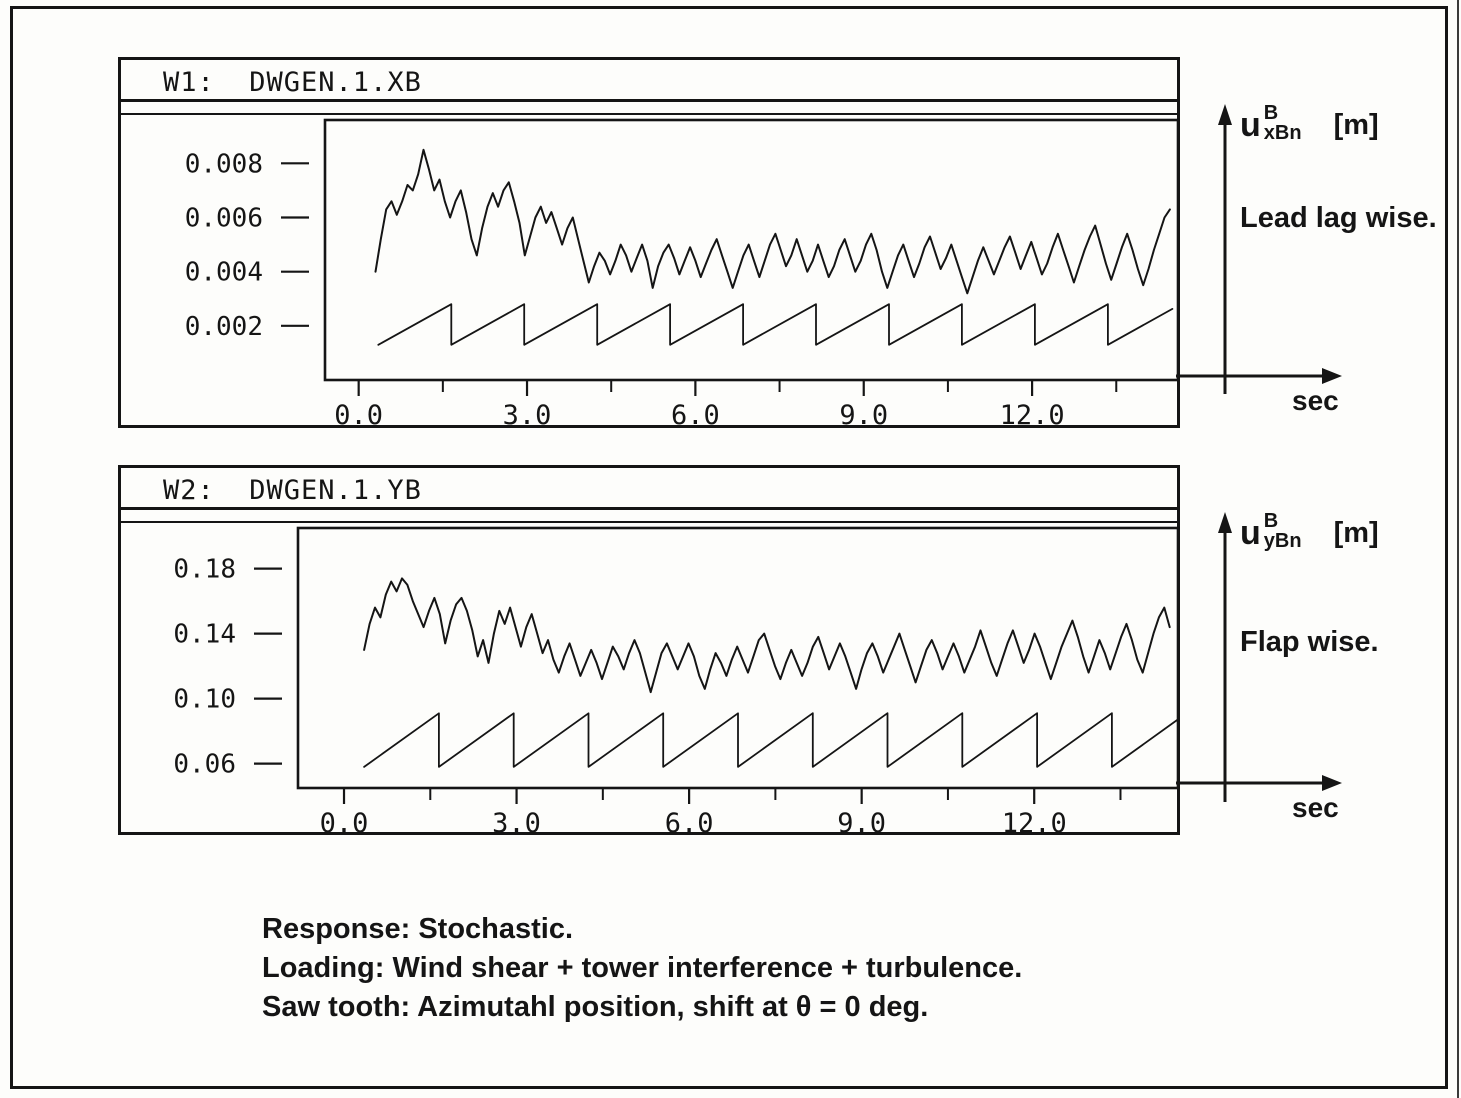 The height and width of the screenshot is (1098, 1461). What do you see at coordinates (649, 522) in the screenshot?
I see `titlebar-rule-w2` at bounding box center [649, 522].